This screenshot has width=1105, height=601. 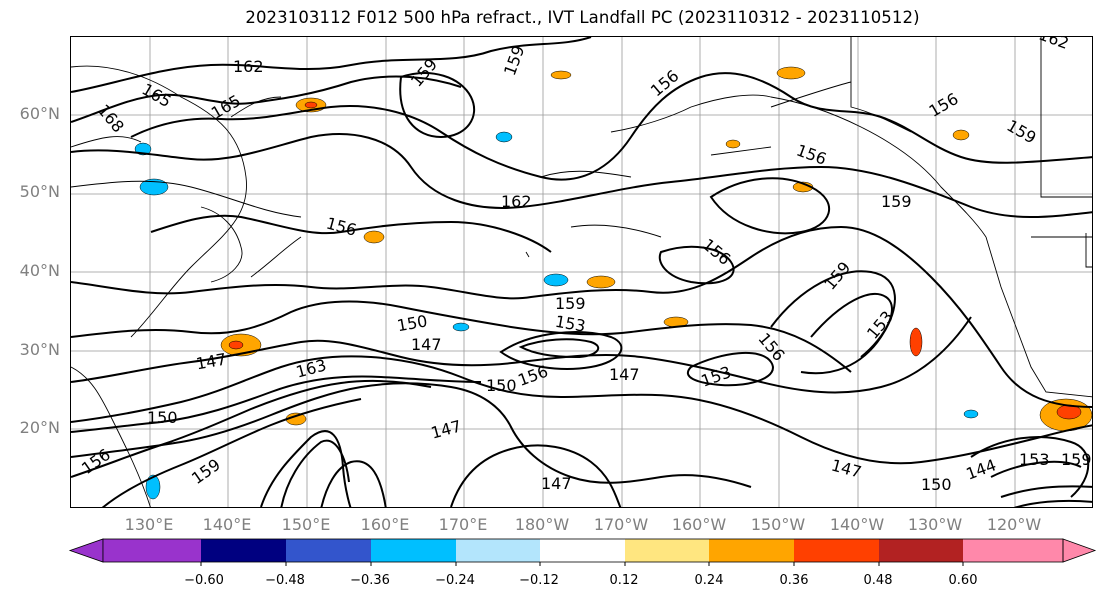 What do you see at coordinates (39, 427) in the screenshot?
I see `lat-label: 20°N` at bounding box center [39, 427].